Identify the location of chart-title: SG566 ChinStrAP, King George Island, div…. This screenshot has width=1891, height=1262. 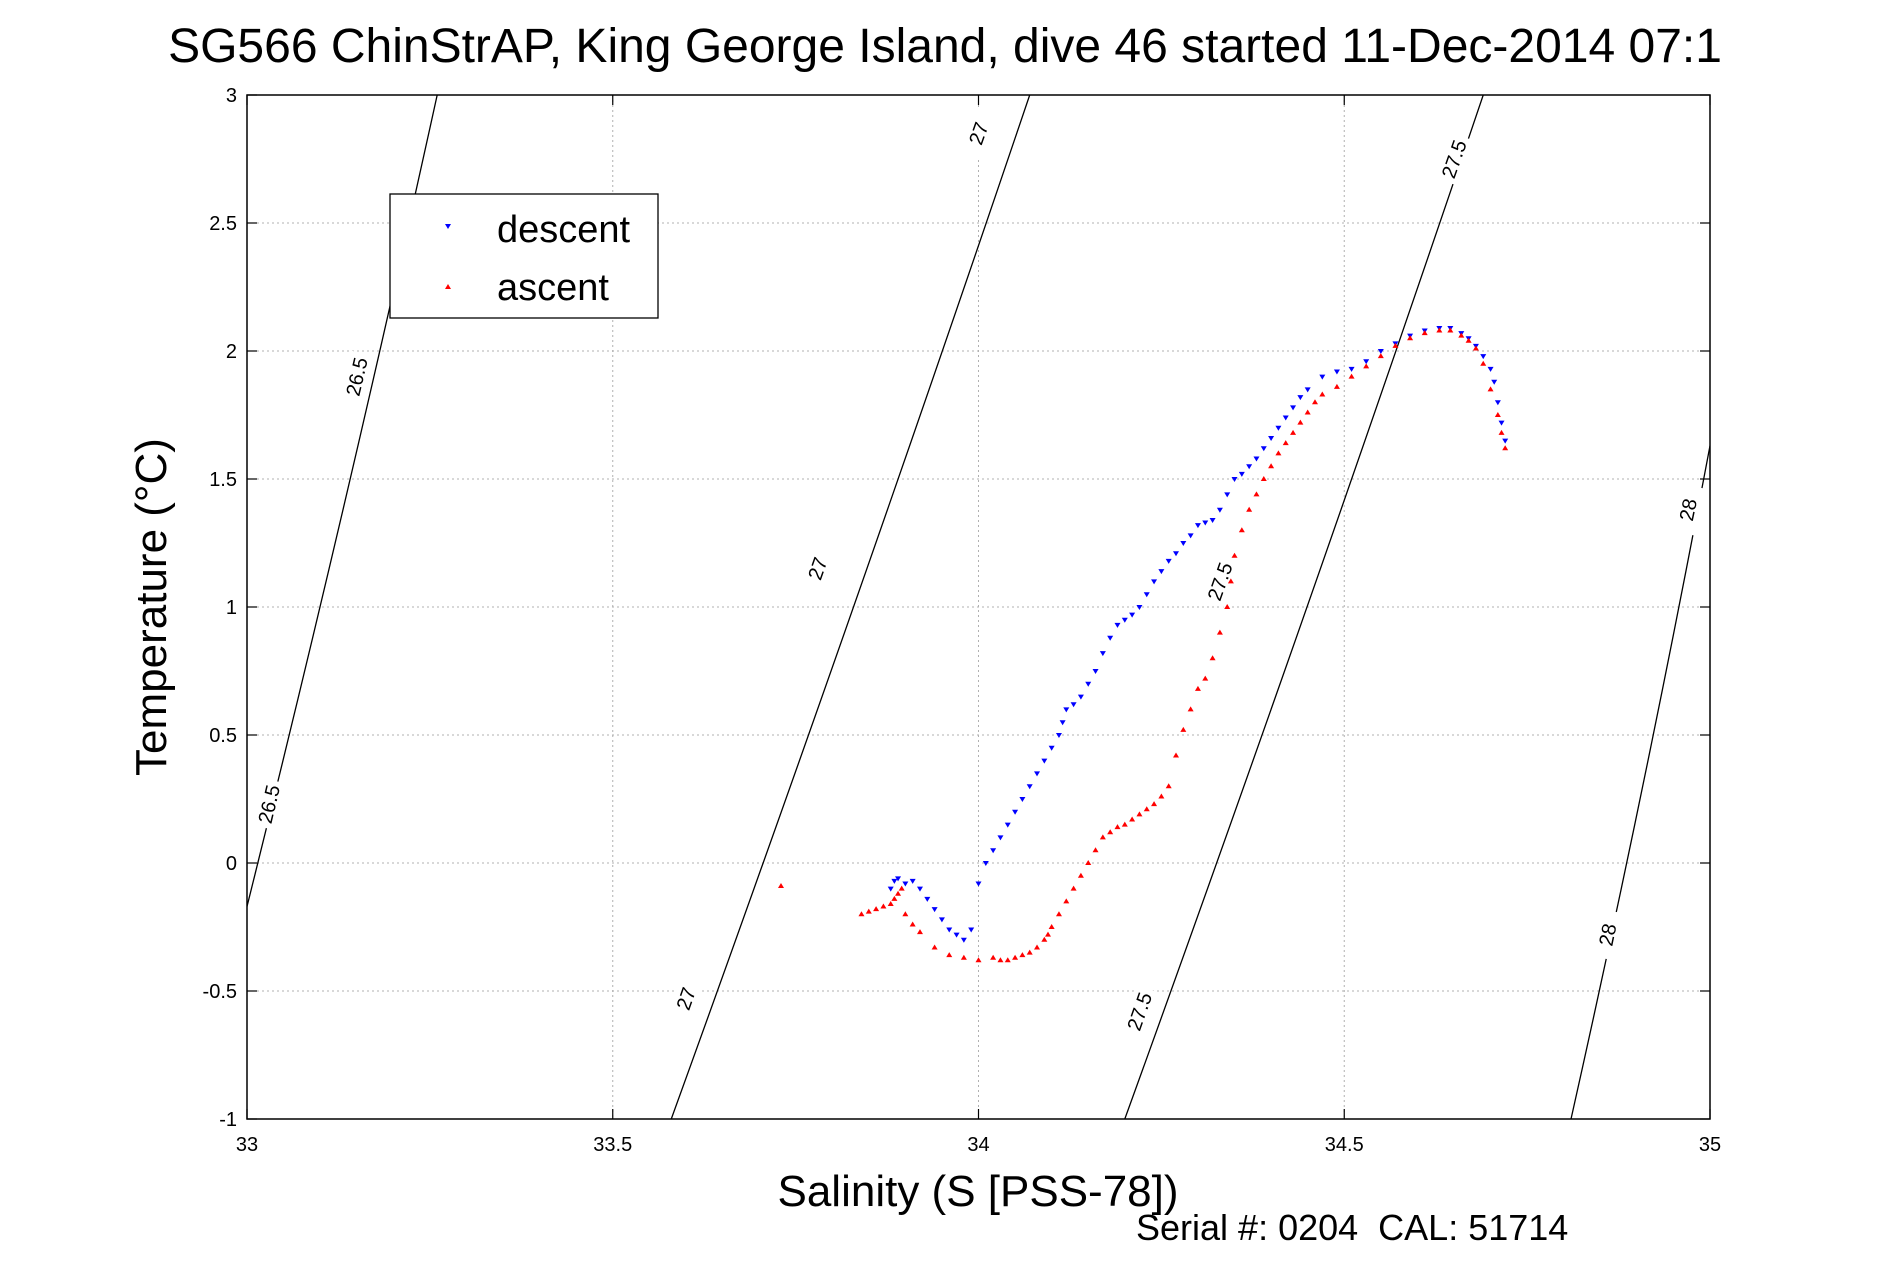
(945, 46).